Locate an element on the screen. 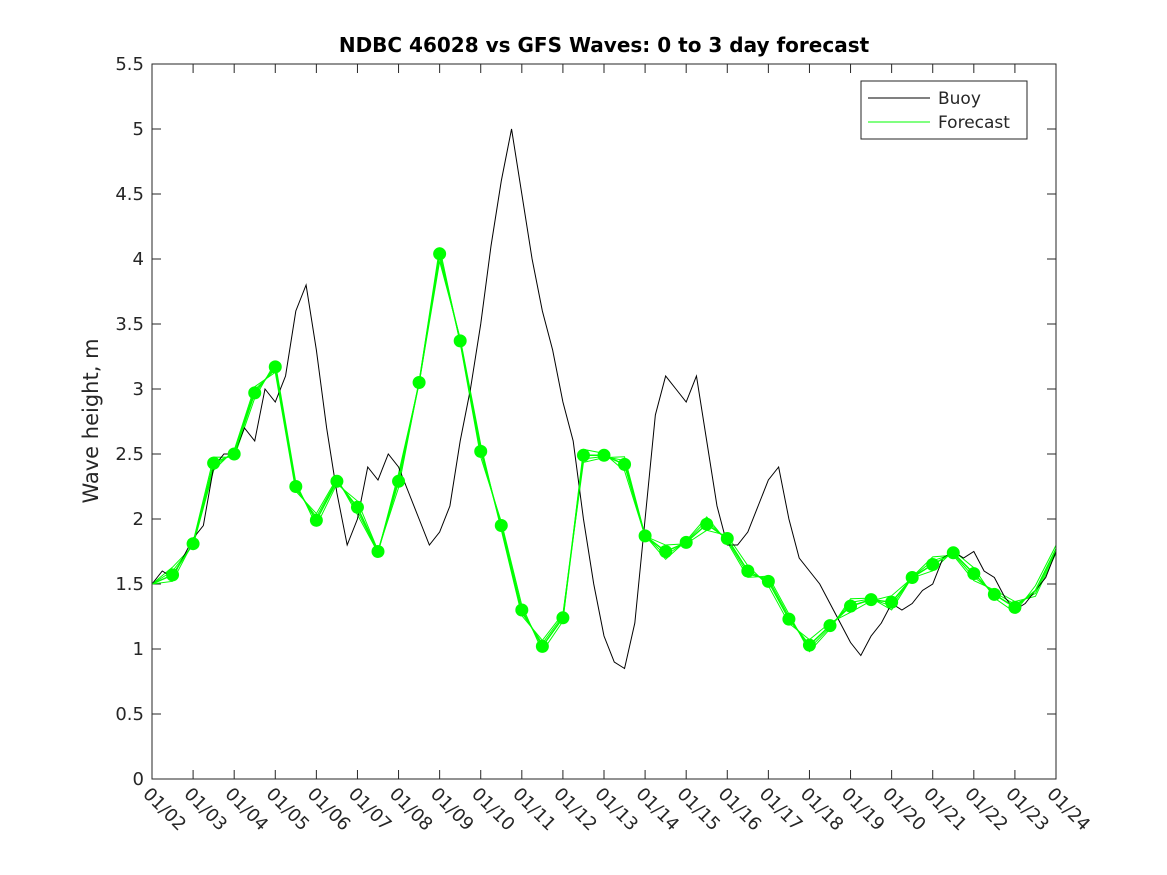 This screenshot has height=875, width=1167. y-axis-label: Wave height, m is located at coordinates (91, 420).